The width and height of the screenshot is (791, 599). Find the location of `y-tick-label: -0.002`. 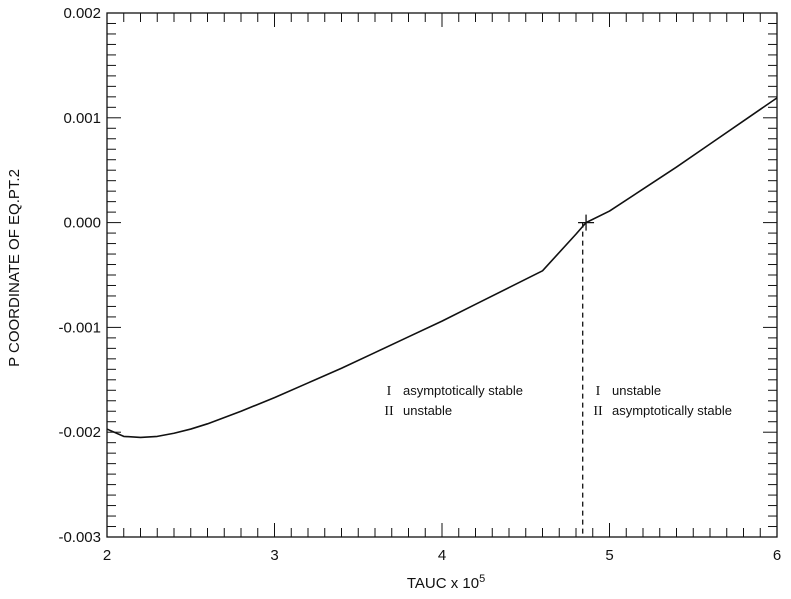

y-tick-label: -0.002 is located at coordinates (79, 432).